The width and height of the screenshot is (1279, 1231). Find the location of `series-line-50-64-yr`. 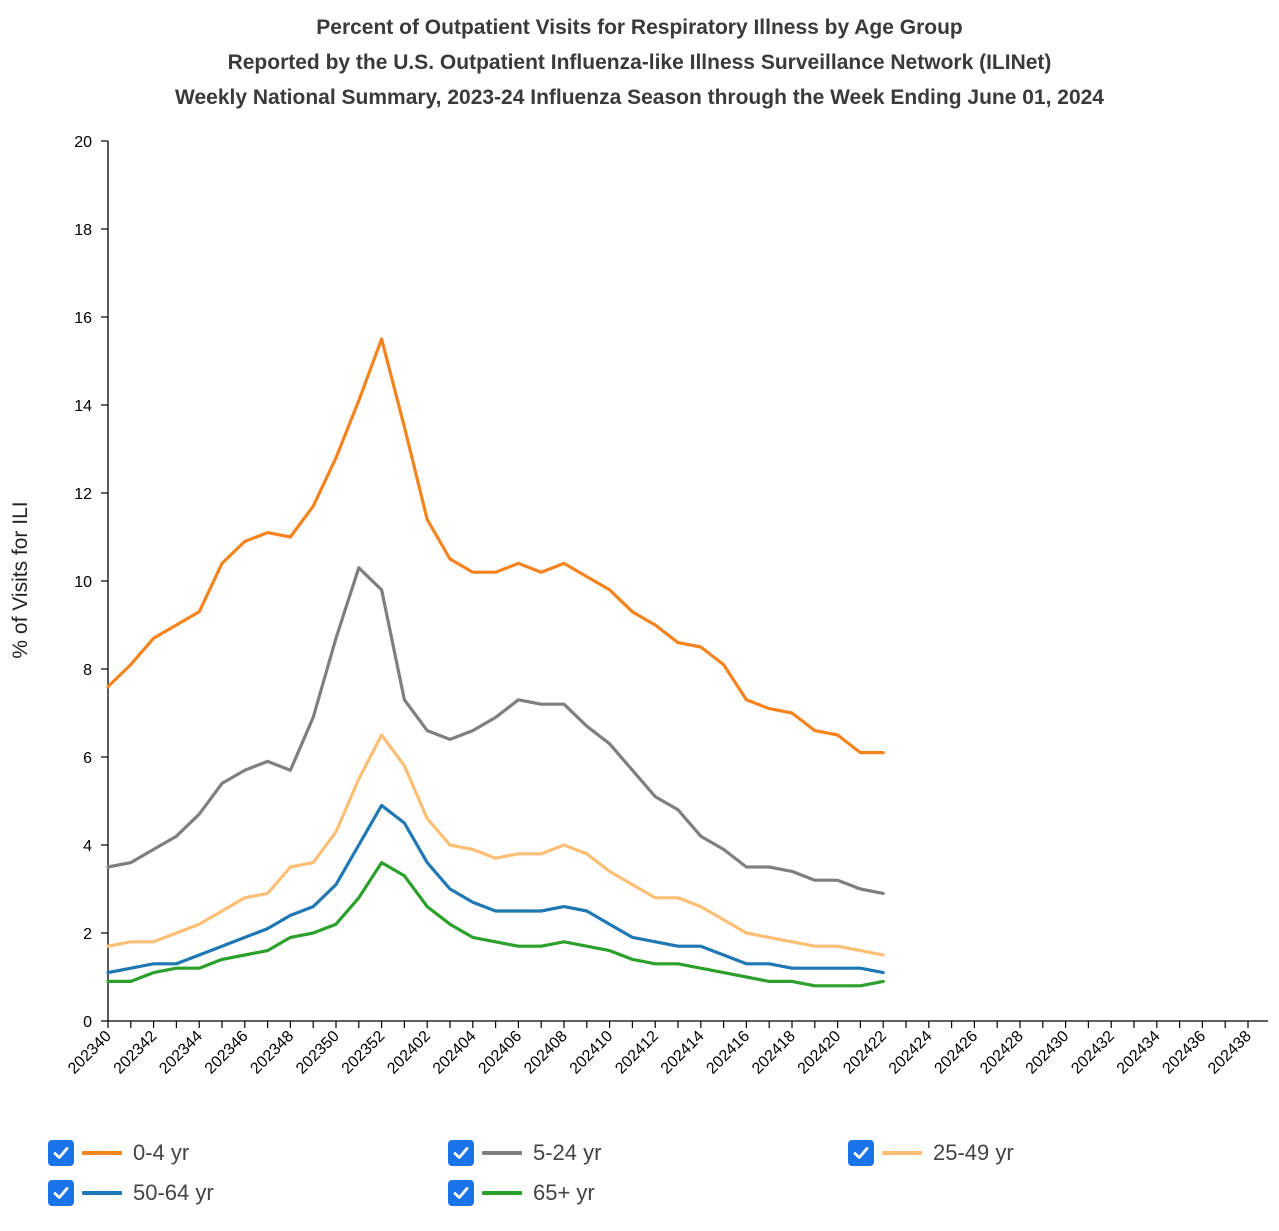

series-line-50-64-yr is located at coordinates (495, 889).